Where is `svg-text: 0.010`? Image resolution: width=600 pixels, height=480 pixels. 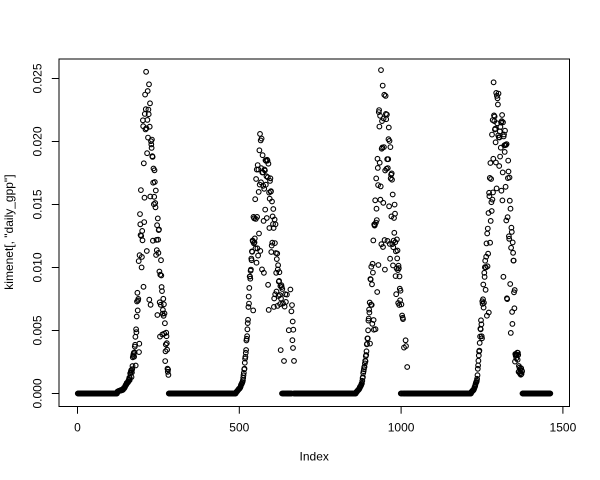
svg-text: 0.010 is located at coordinates (38, 267).